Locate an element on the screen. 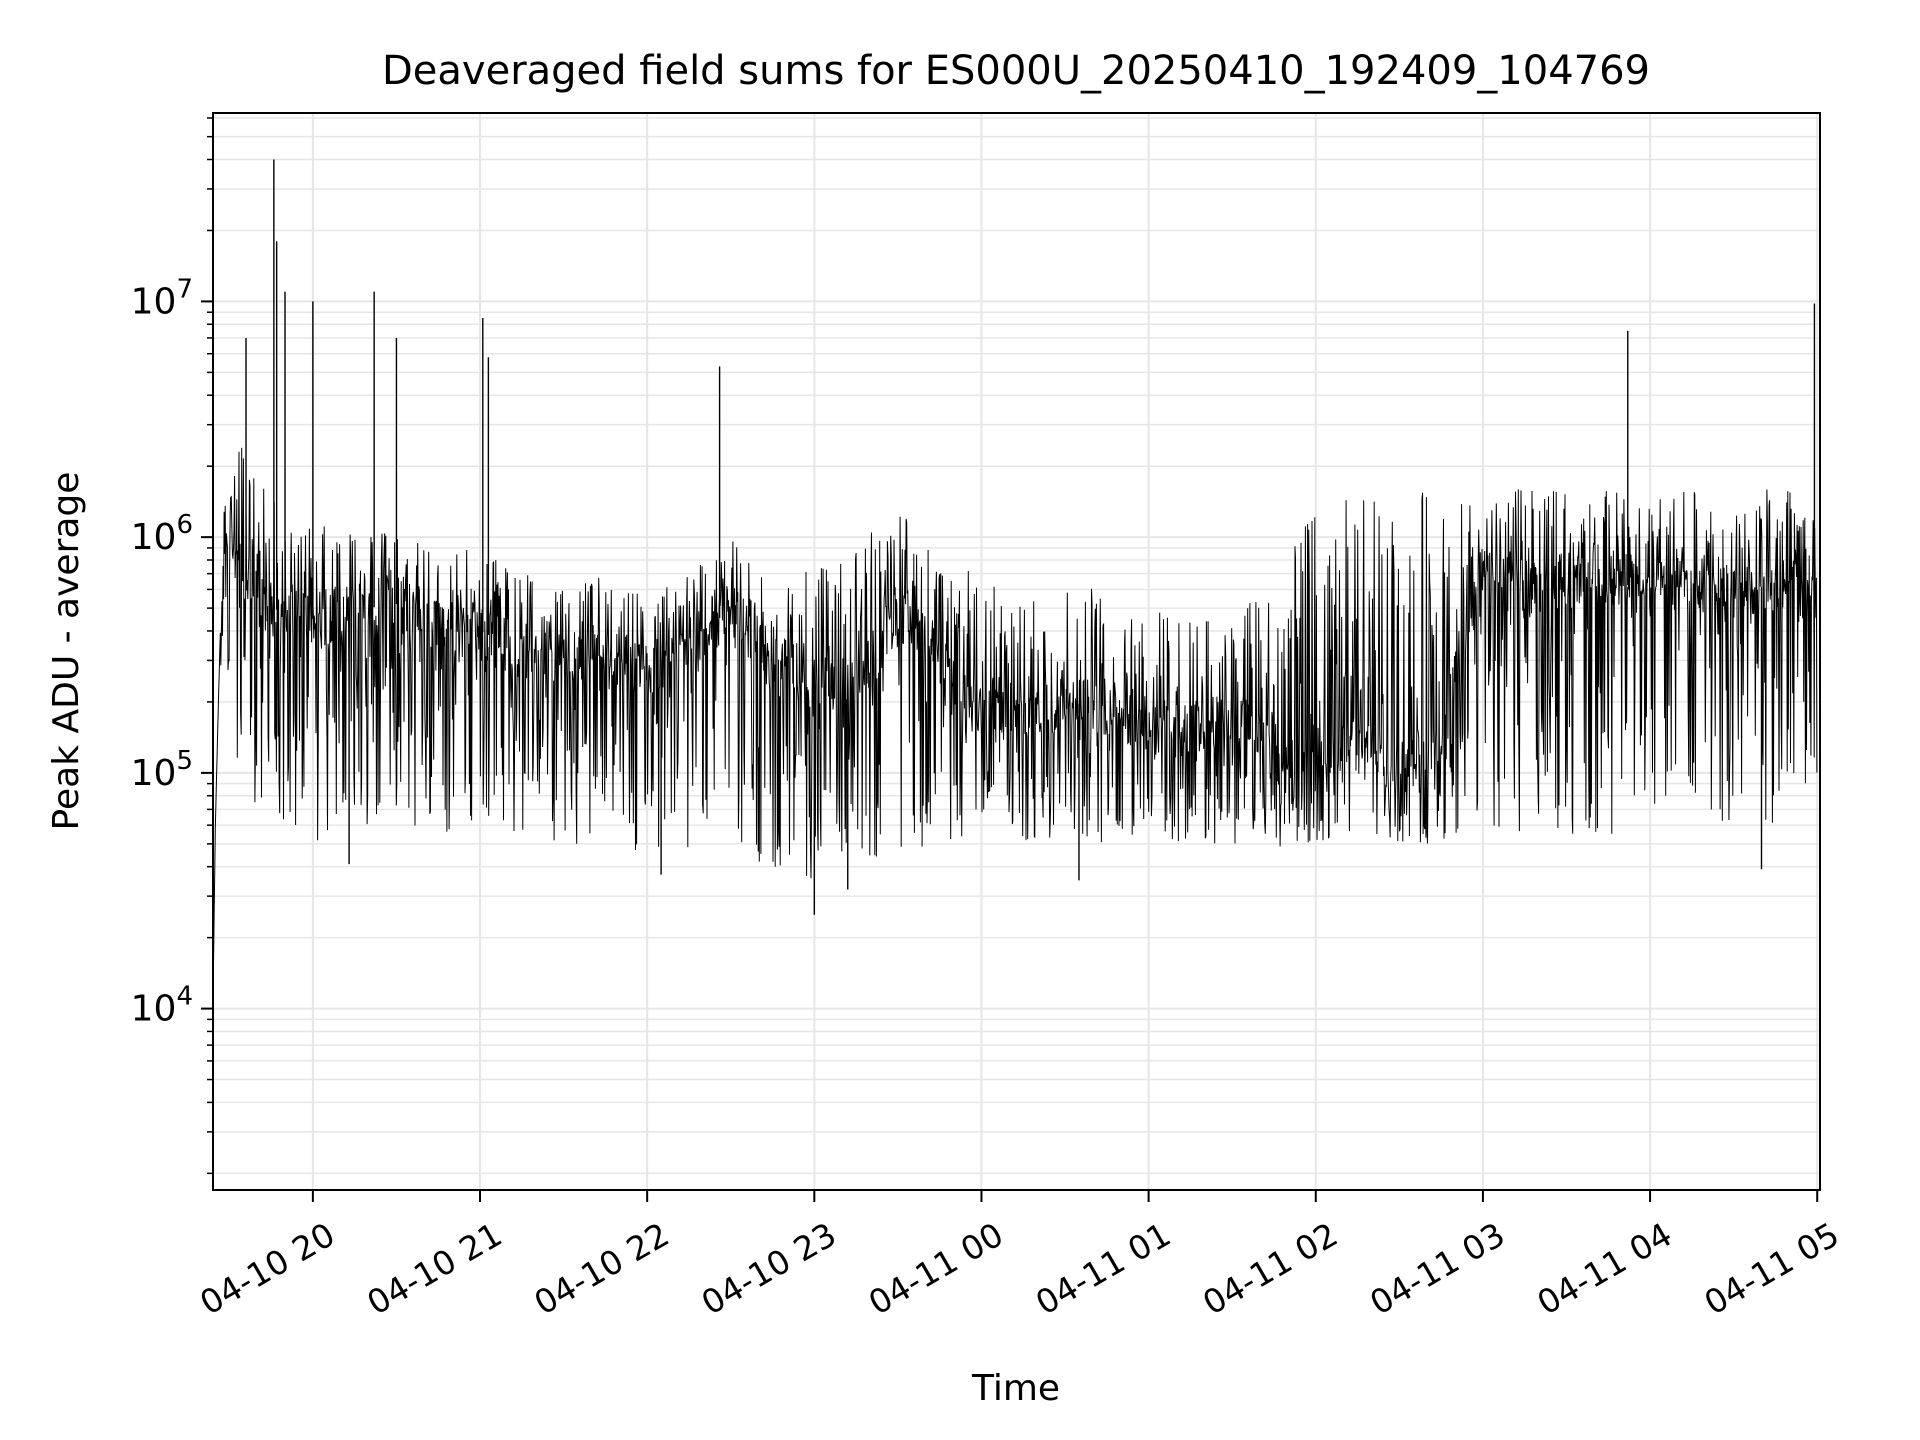  y-axis: 10⁴ 10⁵ 10⁶ 10⁷ is located at coordinates (172, 646).